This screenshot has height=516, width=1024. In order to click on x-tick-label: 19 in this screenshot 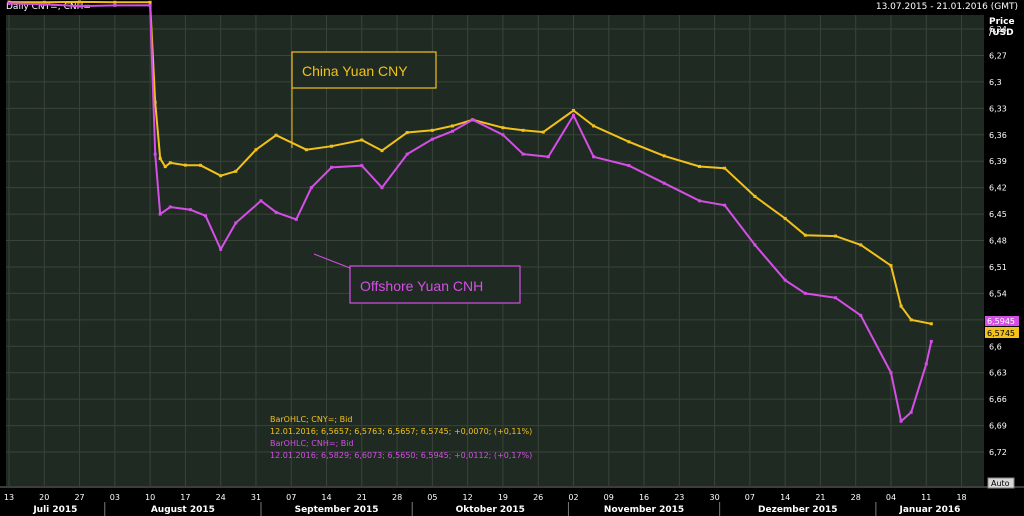, I will do `click(503, 497)`.